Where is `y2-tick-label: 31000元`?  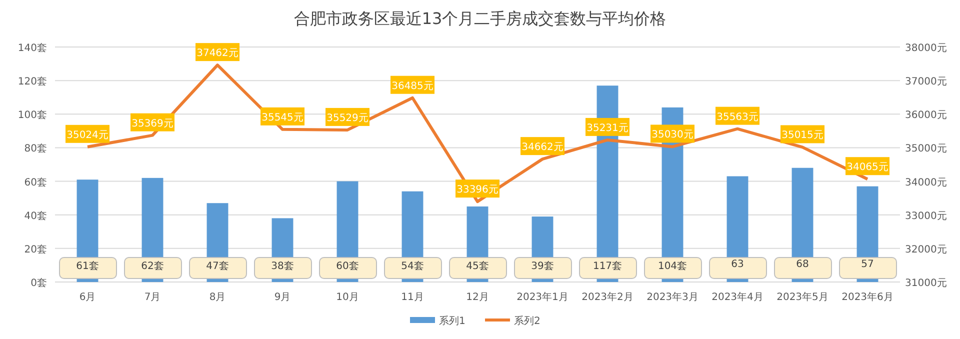
y2-tick-label: 31000元 is located at coordinates (926, 283).